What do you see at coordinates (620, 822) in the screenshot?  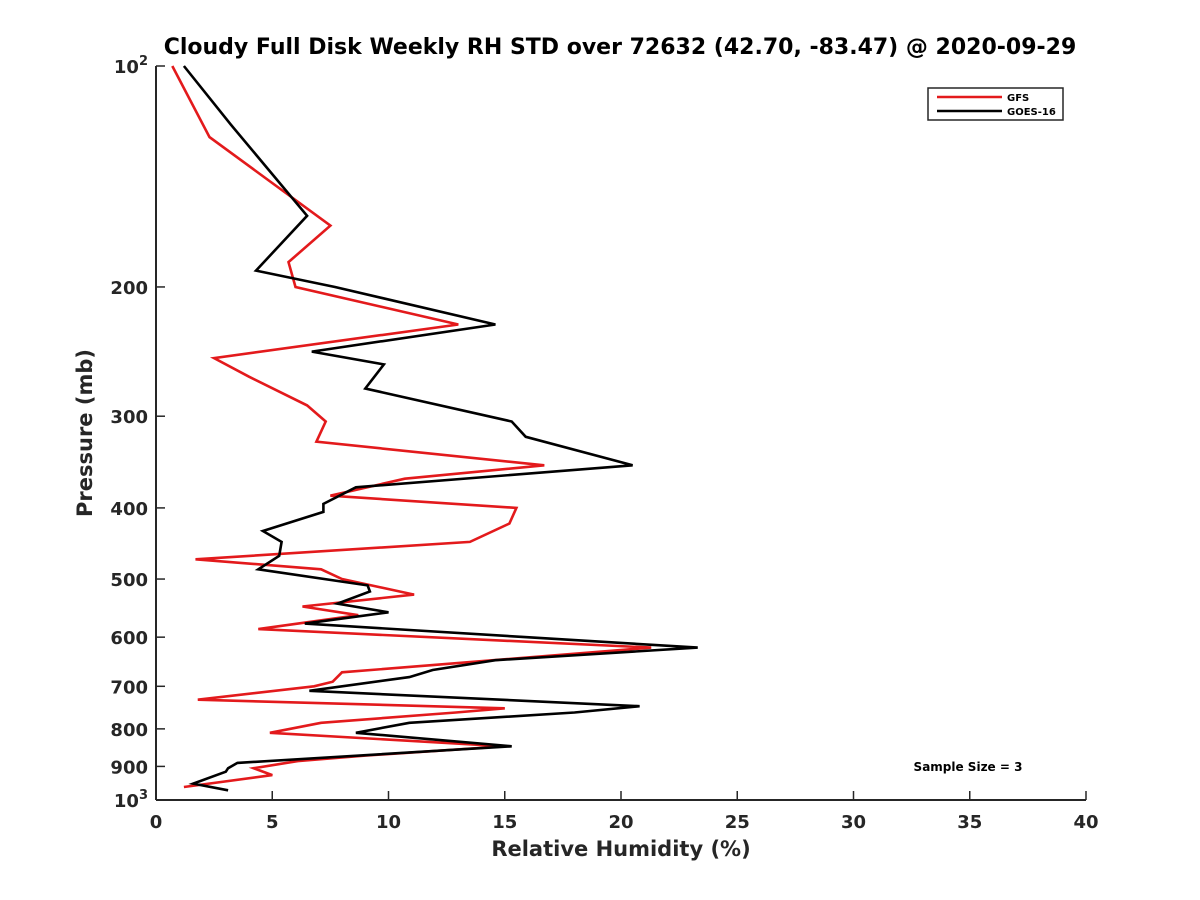 I see `x-tick-label: 20` at bounding box center [620, 822].